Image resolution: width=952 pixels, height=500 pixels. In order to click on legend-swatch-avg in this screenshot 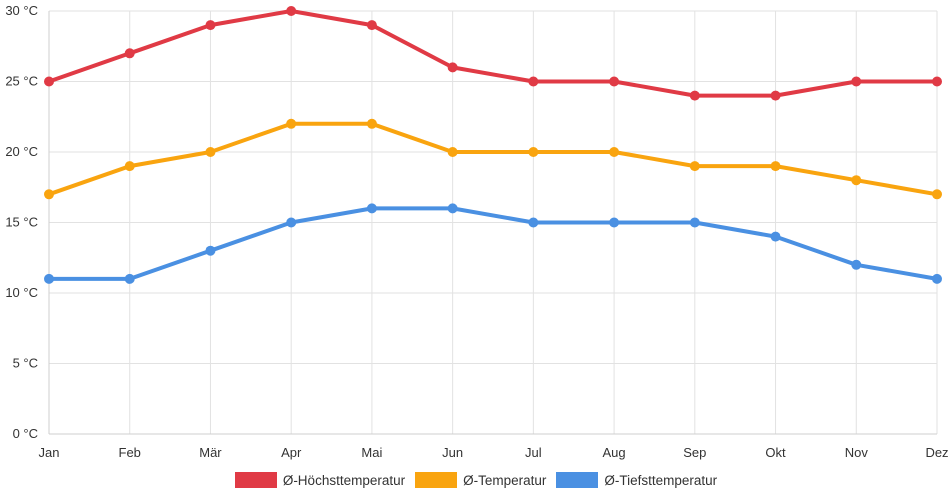, I will do `click(436, 480)`.